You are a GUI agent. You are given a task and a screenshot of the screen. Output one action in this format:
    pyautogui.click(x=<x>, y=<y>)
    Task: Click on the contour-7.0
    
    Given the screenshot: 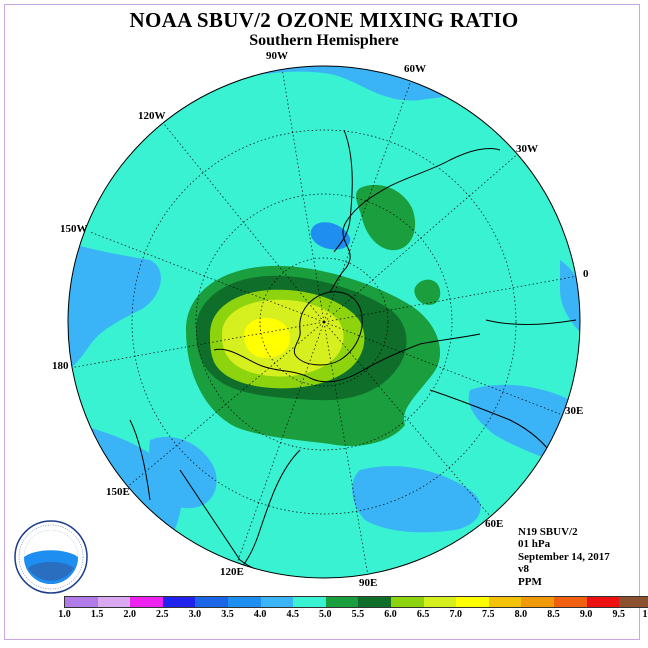 What is the action you would take?
    pyautogui.click(x=267, y=338)
    